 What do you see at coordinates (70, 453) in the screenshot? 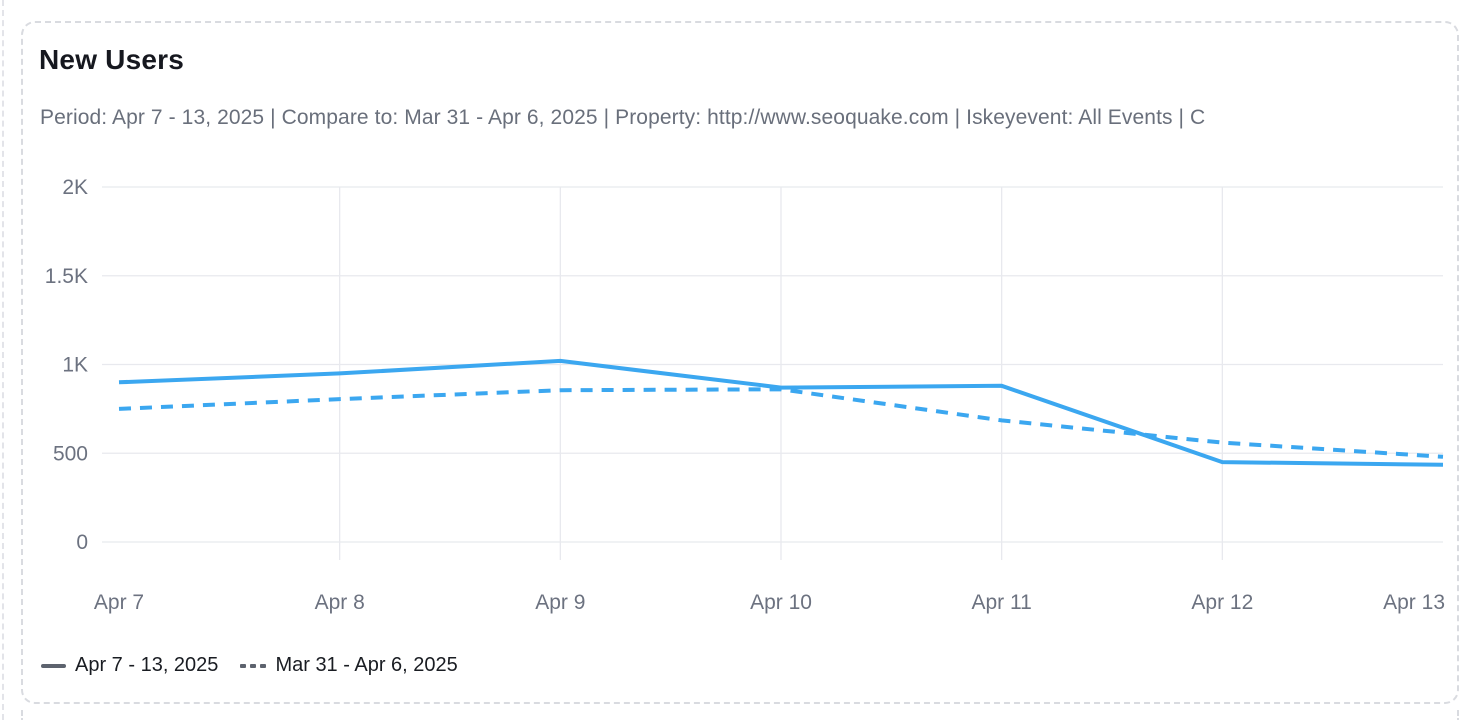
I see `y-tick-label: 500` at bounding box center [70, 453].